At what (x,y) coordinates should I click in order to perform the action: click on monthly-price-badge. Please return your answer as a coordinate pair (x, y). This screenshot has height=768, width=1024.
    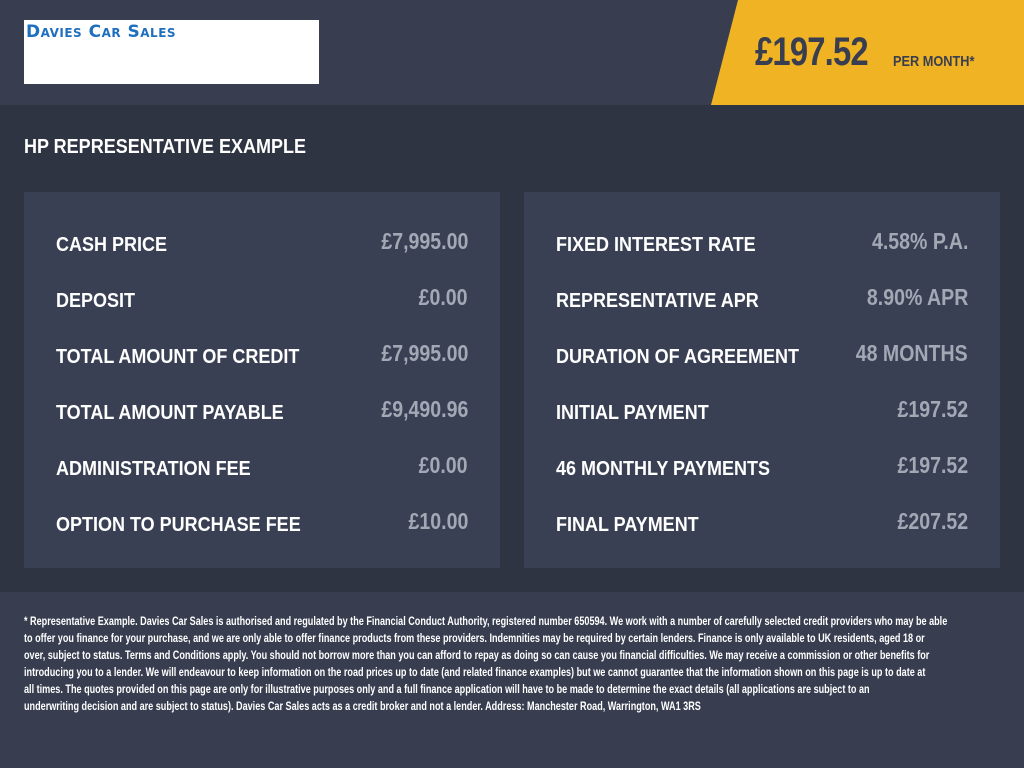
    Looking at the image, I should click on (867, 52).